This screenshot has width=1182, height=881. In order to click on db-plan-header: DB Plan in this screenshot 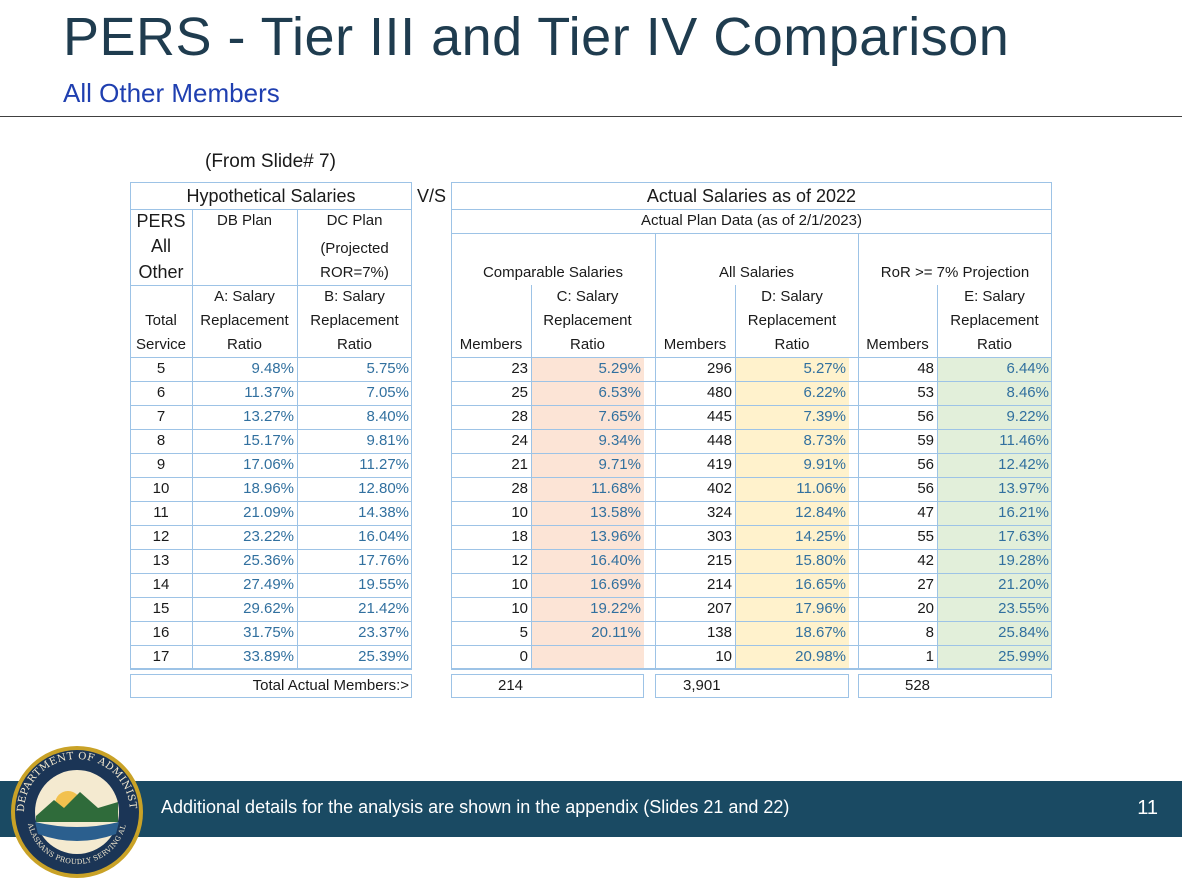, I will do `click(244, 220)`.